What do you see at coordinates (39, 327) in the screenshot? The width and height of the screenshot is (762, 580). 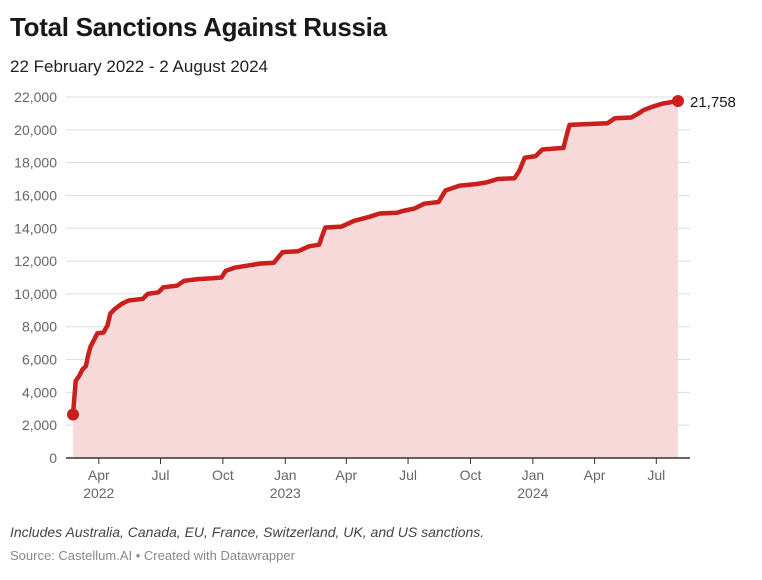 I see `y-tick-label: 8,000` at bounding box center [39, 327].